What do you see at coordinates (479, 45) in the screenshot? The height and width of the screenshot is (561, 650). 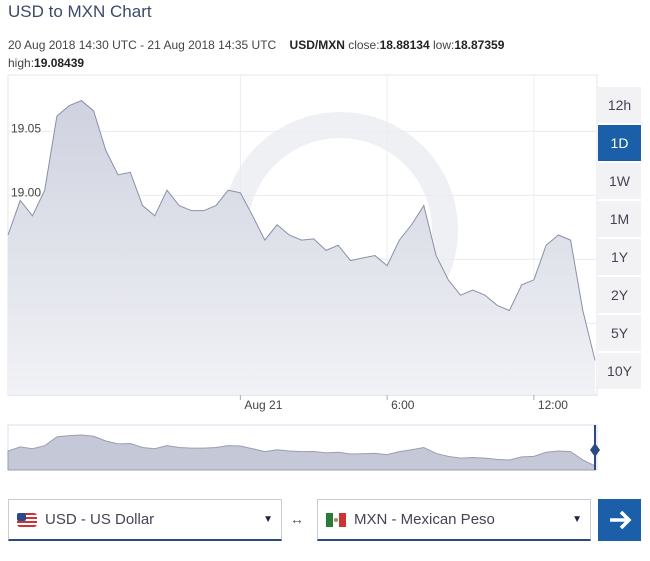 I see `low: 18.87359` at bounding box center [479, 45].